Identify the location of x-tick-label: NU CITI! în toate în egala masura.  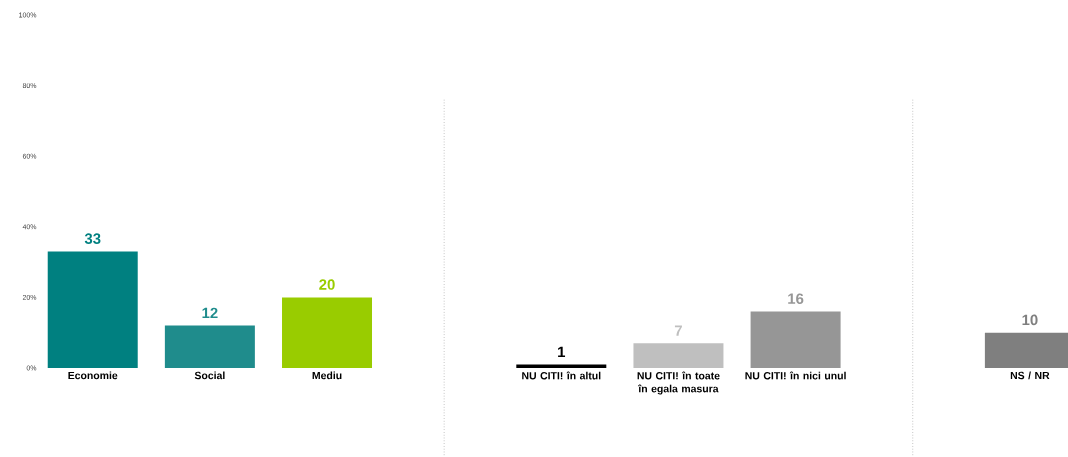
(678, 383).